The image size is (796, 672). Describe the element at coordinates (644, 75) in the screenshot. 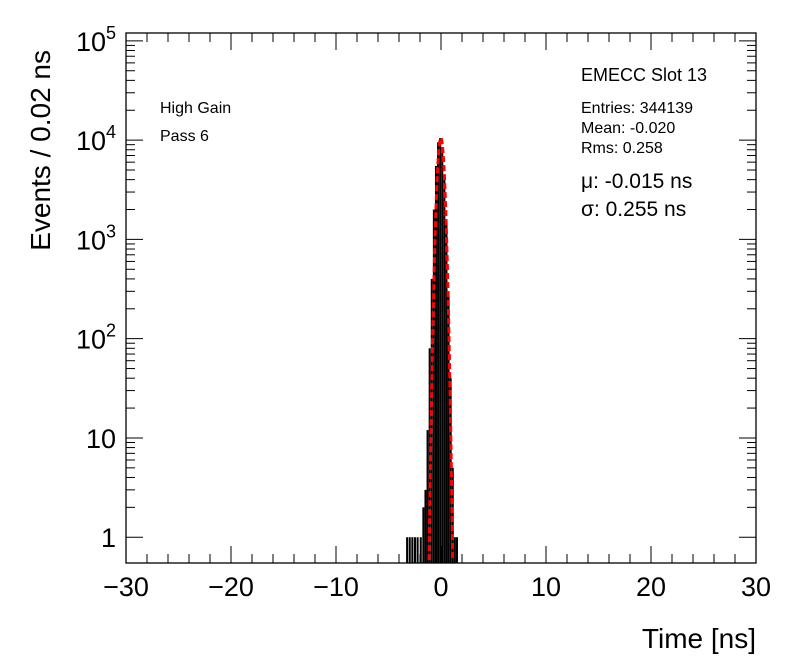

I see `annotation-slot: EMECC Slot 13` at that location.